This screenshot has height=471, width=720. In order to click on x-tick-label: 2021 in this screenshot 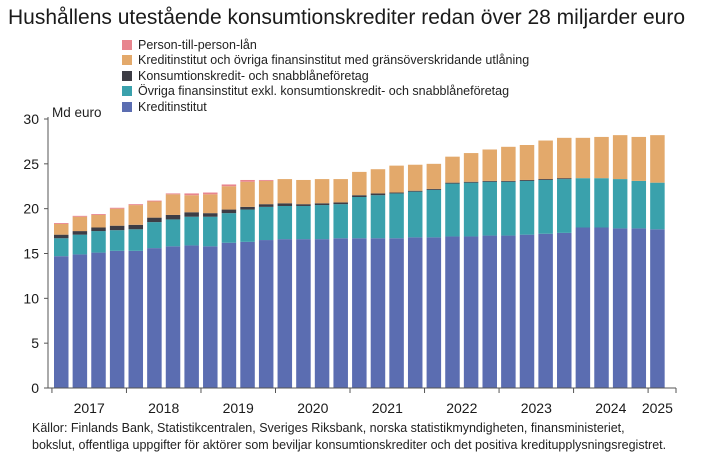, I will do `click(387, 408)`.